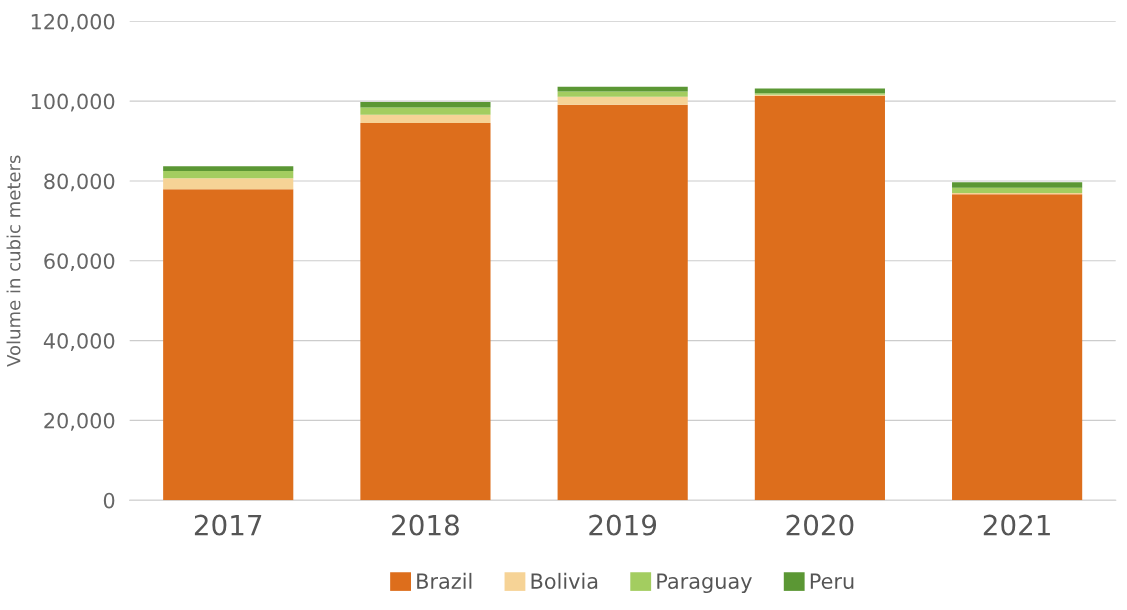 This screenshot has height=610, width=1127. What do you see at coordinates (228, 525) in the screenshot?
I see `x-tick-label: 2017` at bounding box center [228, 525].